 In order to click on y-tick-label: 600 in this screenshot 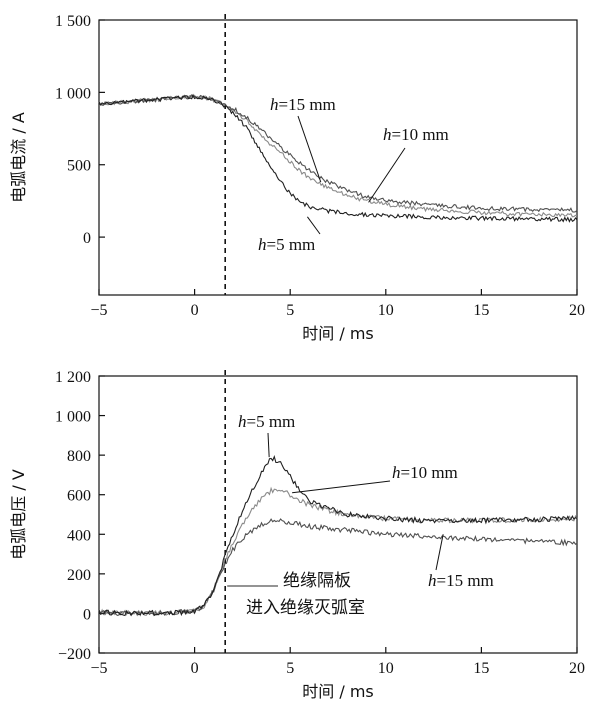, I will do `click(79, 496)`.